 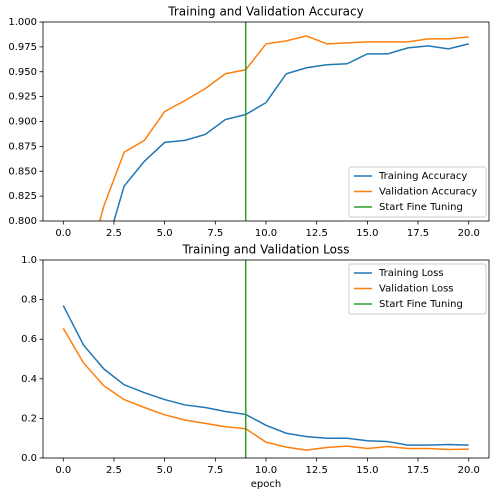 I want to click on y-tick-label: 0.900, so click(x=22, y=122).